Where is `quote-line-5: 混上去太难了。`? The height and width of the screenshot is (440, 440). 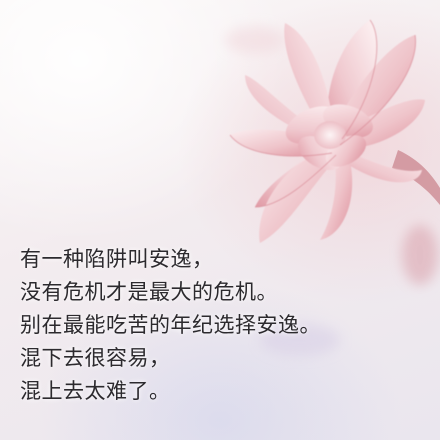
quote-line-5: 混上去太难了。 is located at coordinates (95, 391).